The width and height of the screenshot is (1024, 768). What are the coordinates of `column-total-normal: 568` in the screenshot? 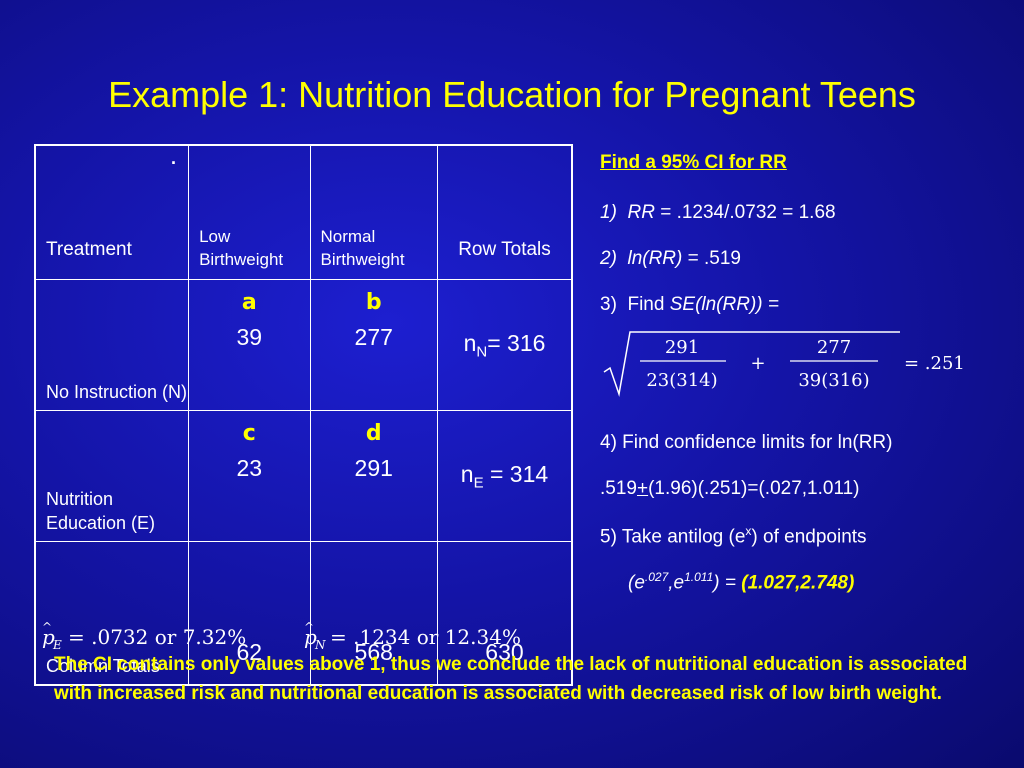 It's located at (373, 613).